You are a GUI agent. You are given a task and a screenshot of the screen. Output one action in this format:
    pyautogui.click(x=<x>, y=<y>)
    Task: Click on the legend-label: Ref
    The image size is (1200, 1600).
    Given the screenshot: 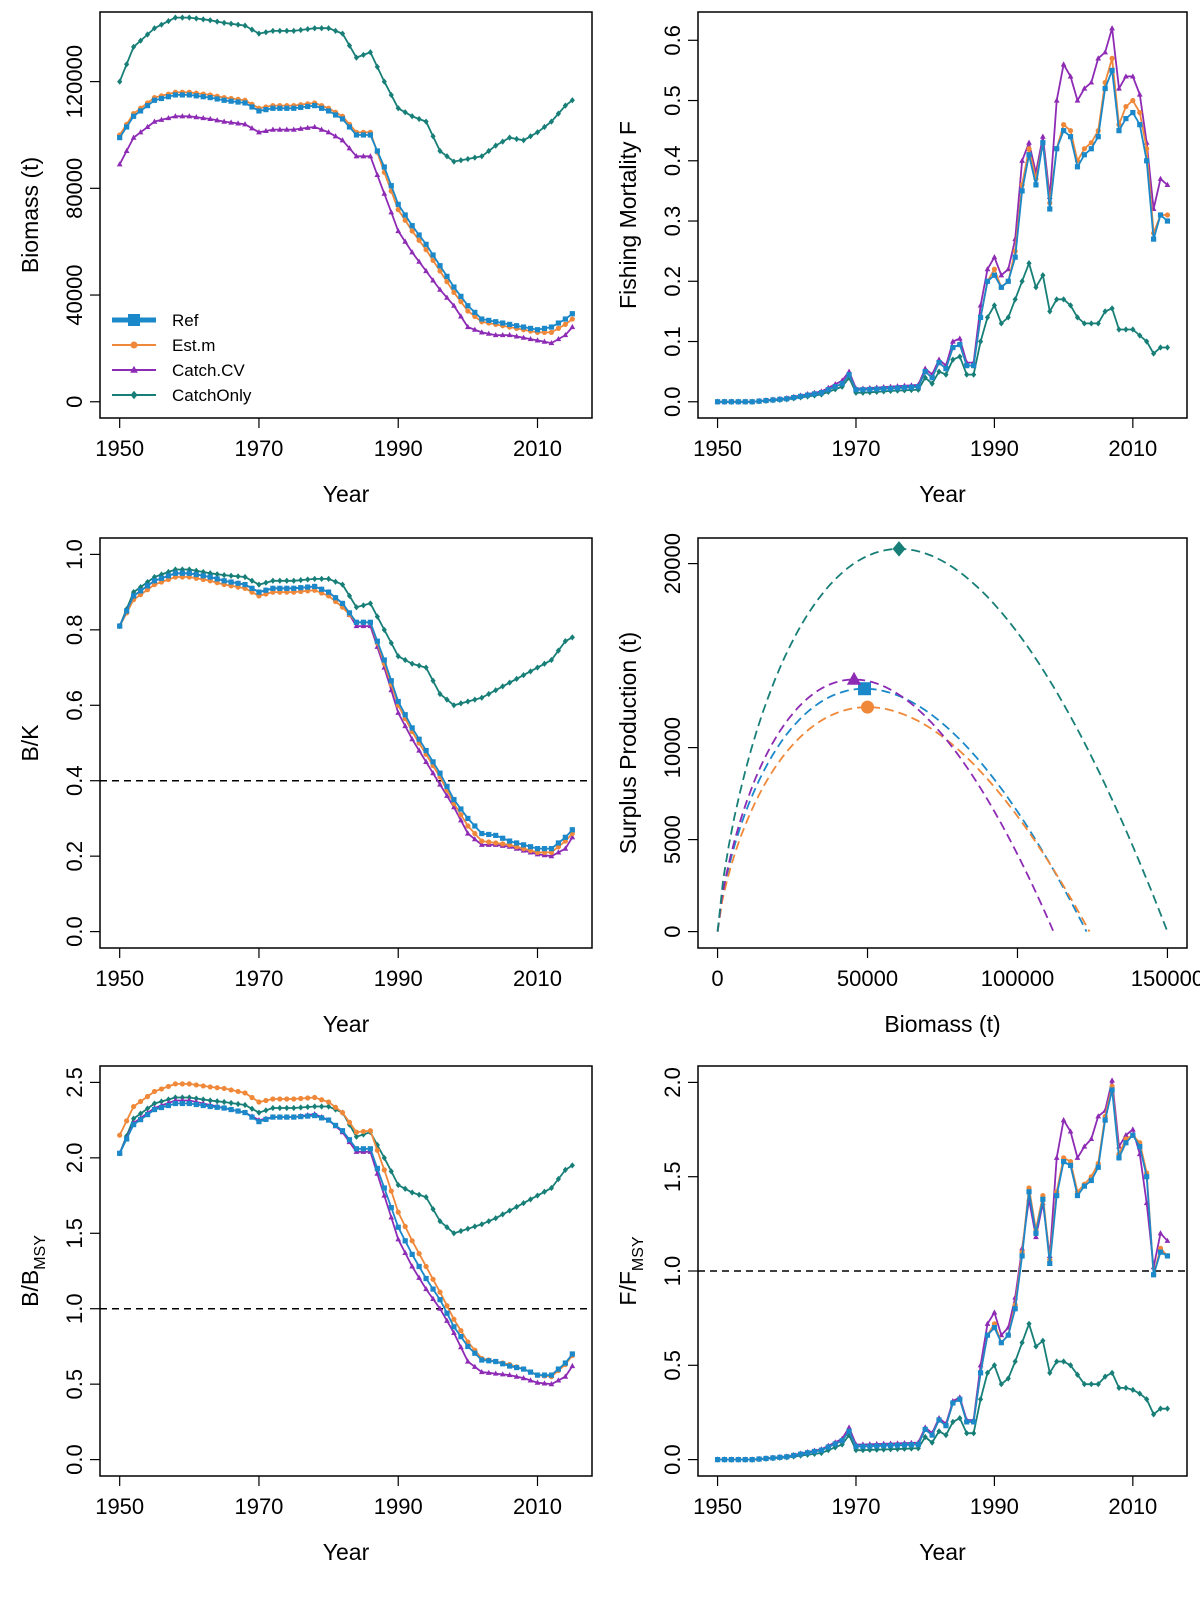 What is the action you would take?
    pyautogui.click(x=185, y=320)
    